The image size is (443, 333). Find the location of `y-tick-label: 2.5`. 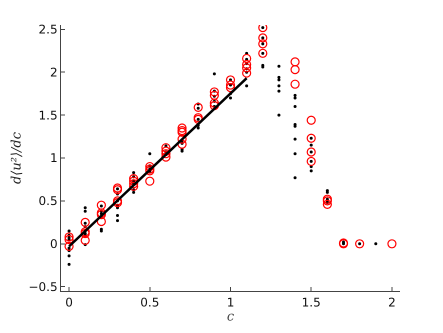

y-tick-label: 2.5 is located at coordinates (48, 29).